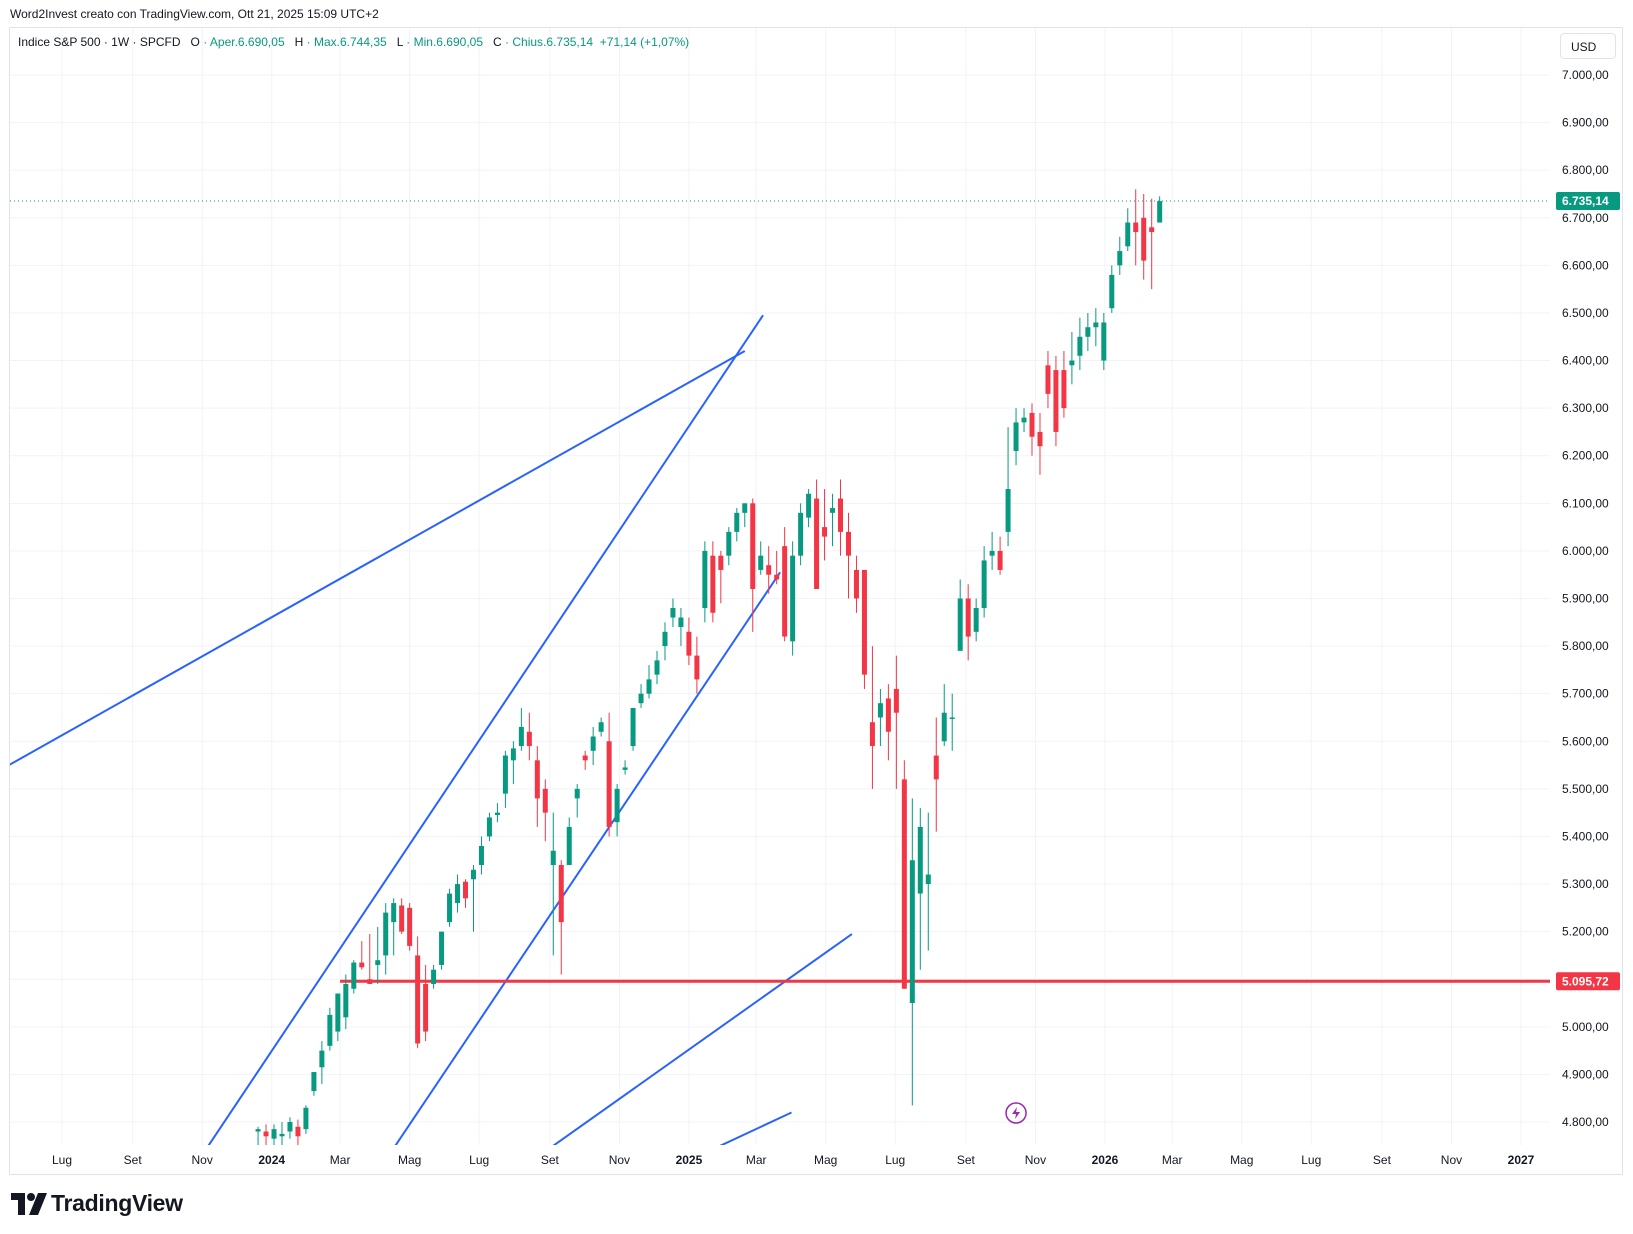  I want to click on time-tick-label: Lug, so click(1311, 1160).